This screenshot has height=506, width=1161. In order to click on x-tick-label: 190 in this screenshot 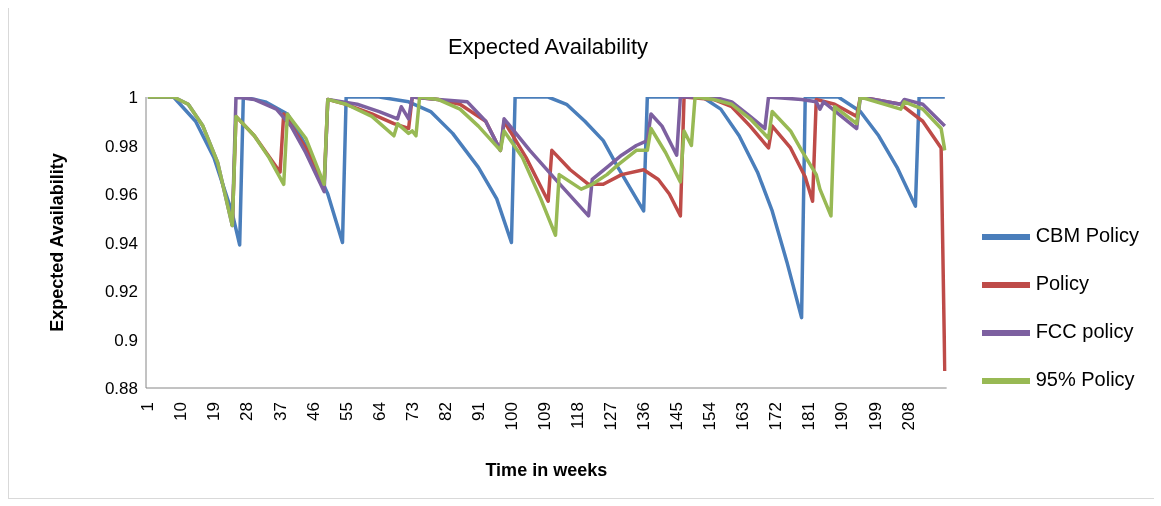, I will do `click(842, 416)`.